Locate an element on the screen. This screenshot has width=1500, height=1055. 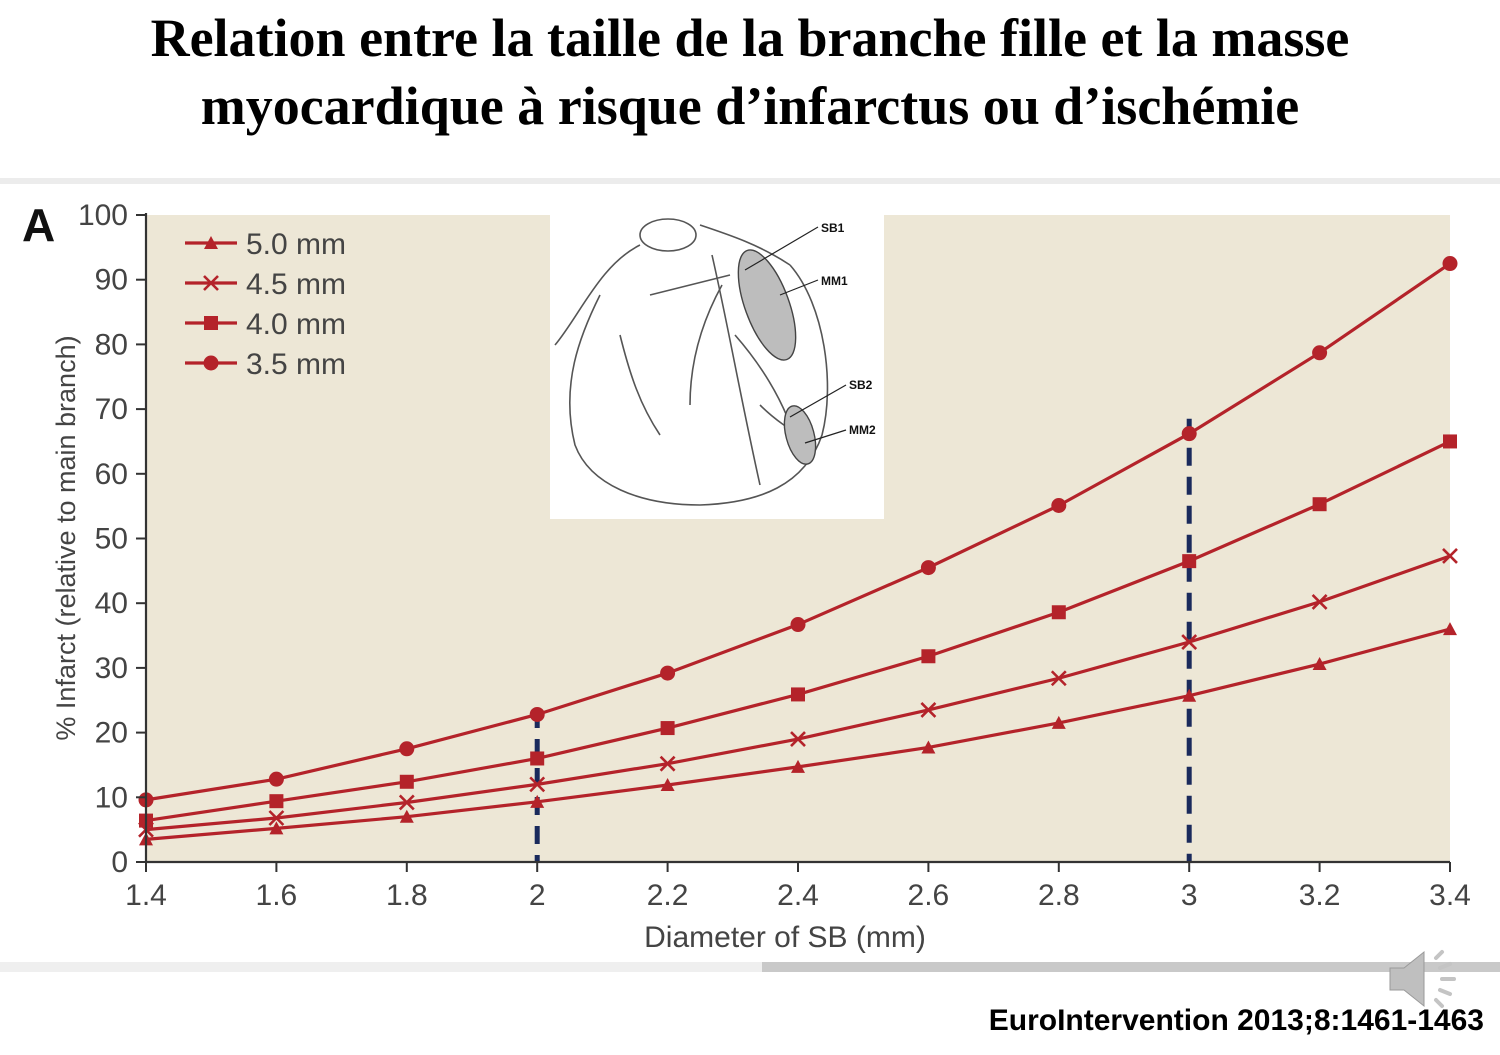
progress-fill is located at coordinates (1131, 967).